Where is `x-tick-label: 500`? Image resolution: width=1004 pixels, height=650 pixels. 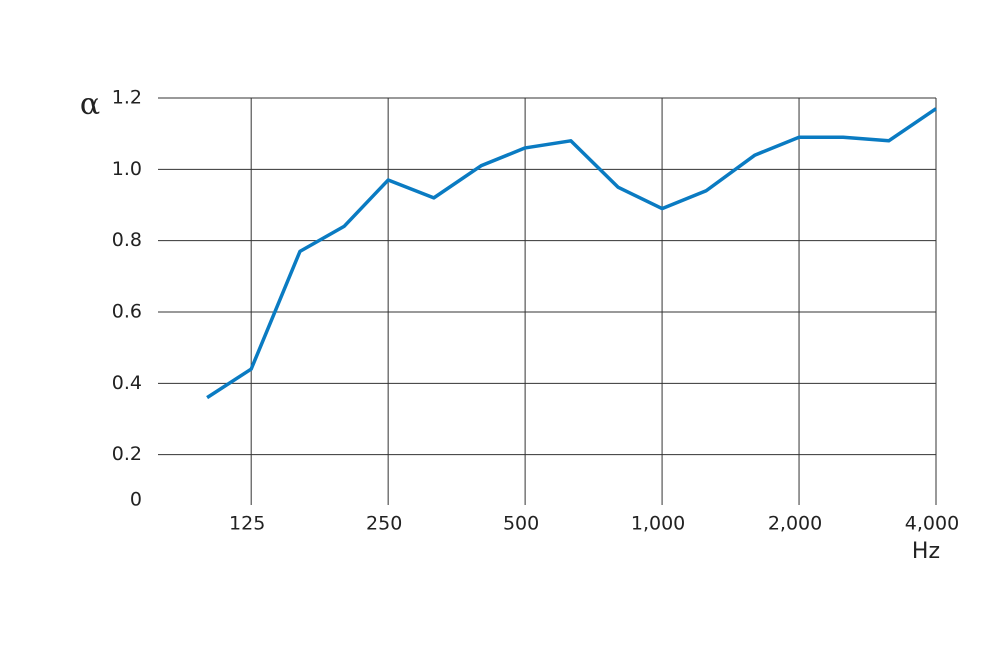 x-tick-label: 500 is located at coordinates (521, 524).